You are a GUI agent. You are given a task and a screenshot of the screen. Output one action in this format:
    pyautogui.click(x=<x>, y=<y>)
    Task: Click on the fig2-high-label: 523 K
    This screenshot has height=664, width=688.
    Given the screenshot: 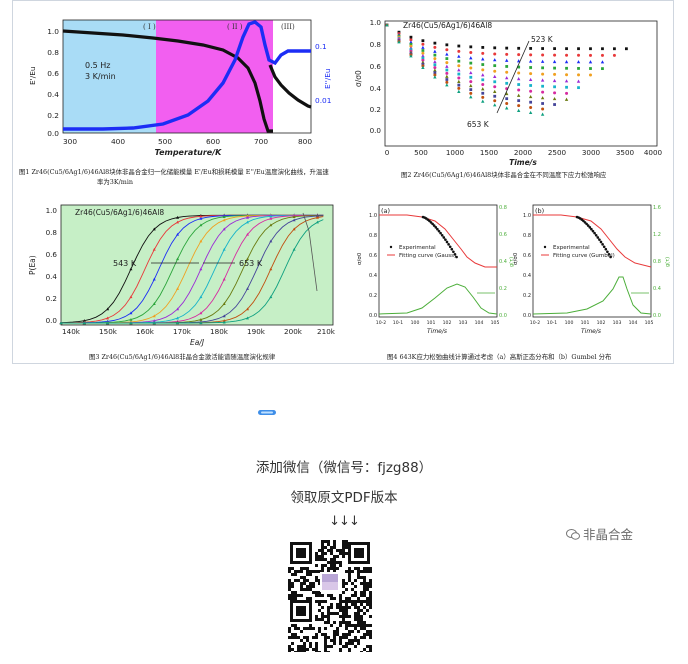 What is the action you would take?
    pyautogui.click(x=542, y=39)
    